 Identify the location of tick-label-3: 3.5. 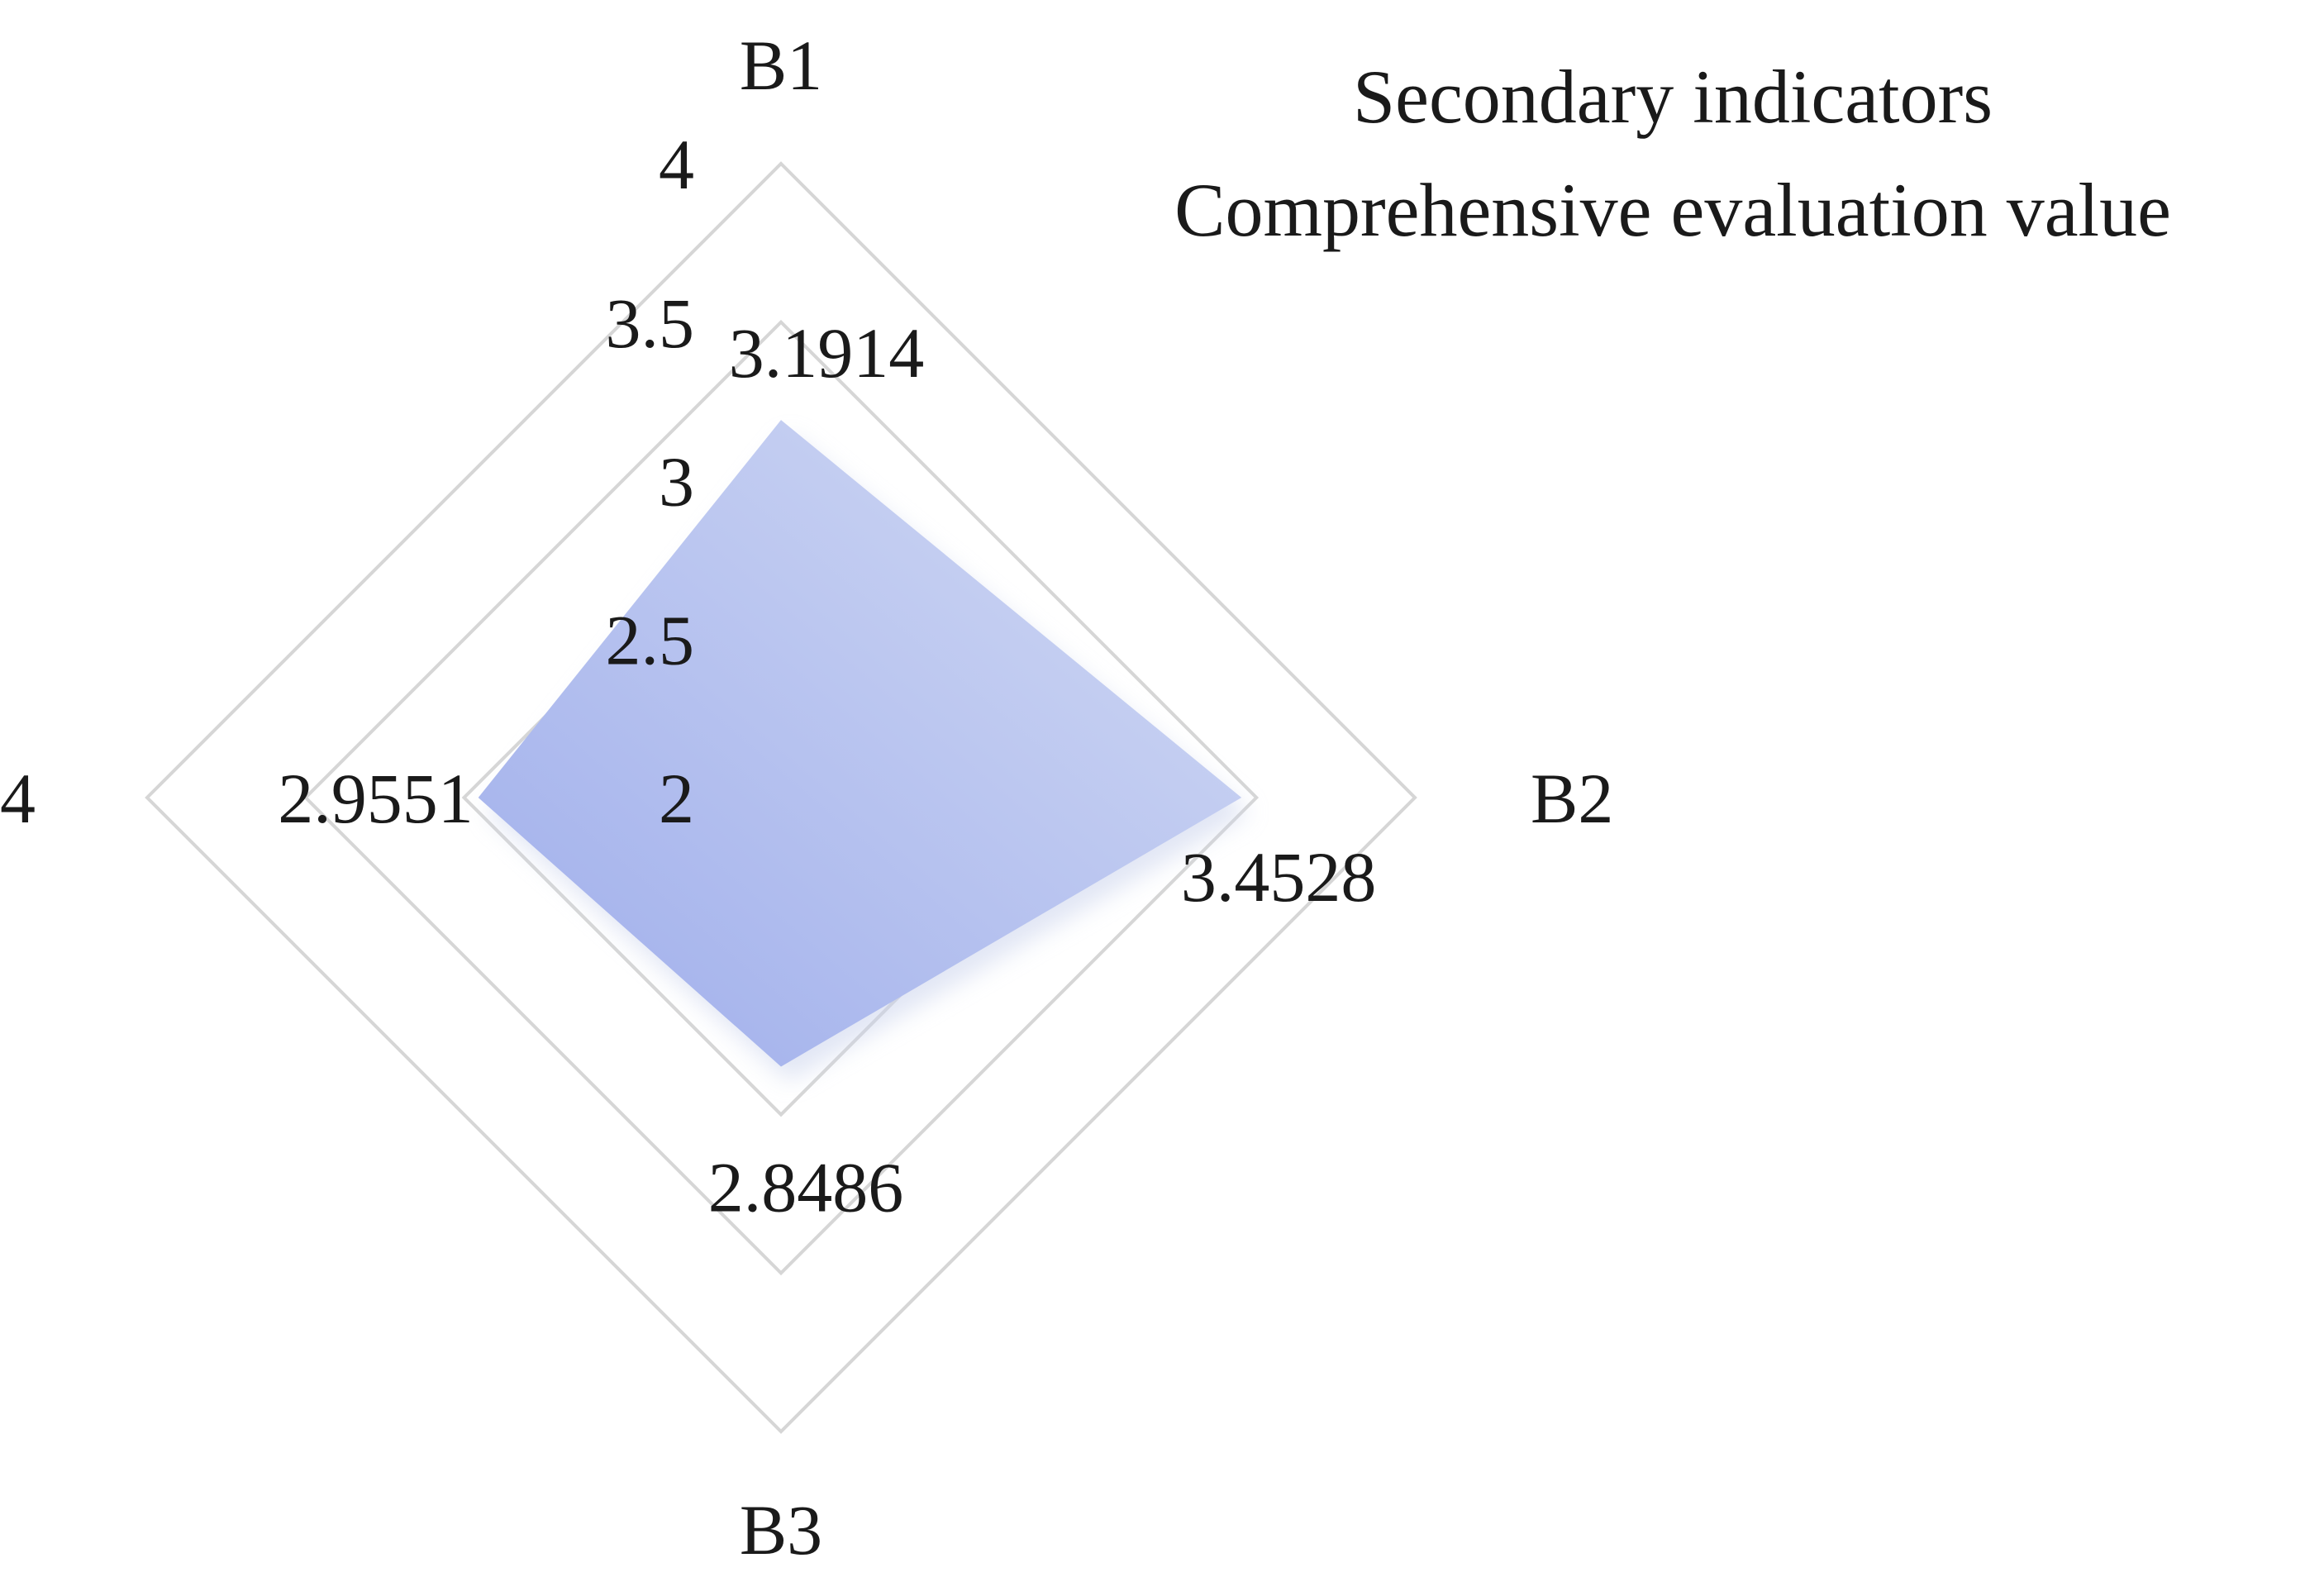
(650, 323).